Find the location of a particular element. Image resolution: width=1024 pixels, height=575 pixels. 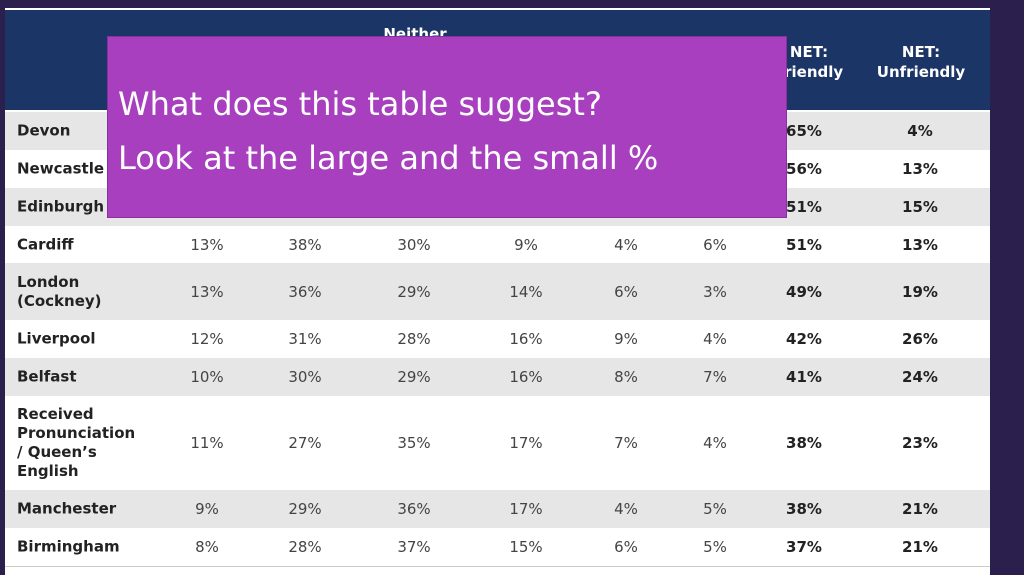

cell: 36% is located at coordinates (305, 291).